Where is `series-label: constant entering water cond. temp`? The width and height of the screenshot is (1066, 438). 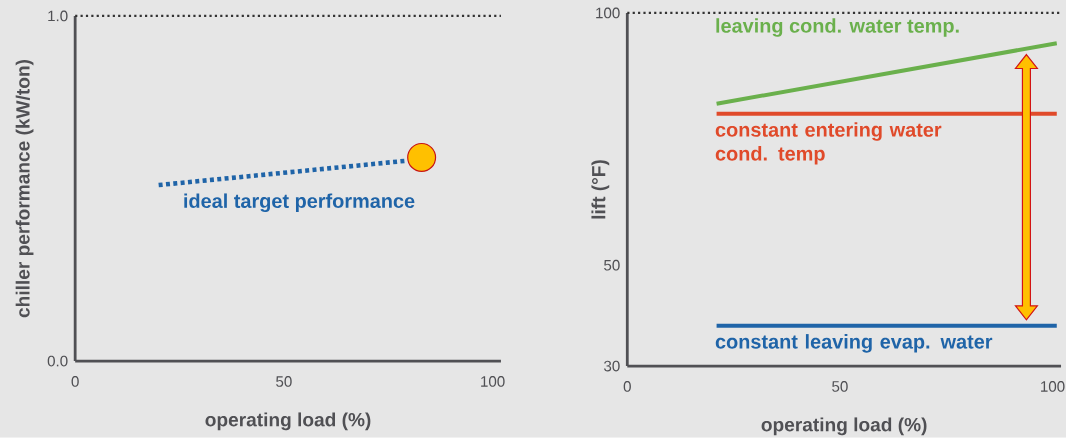 series-label: constant entering water cond. temp is located at coordinates (828, 143).